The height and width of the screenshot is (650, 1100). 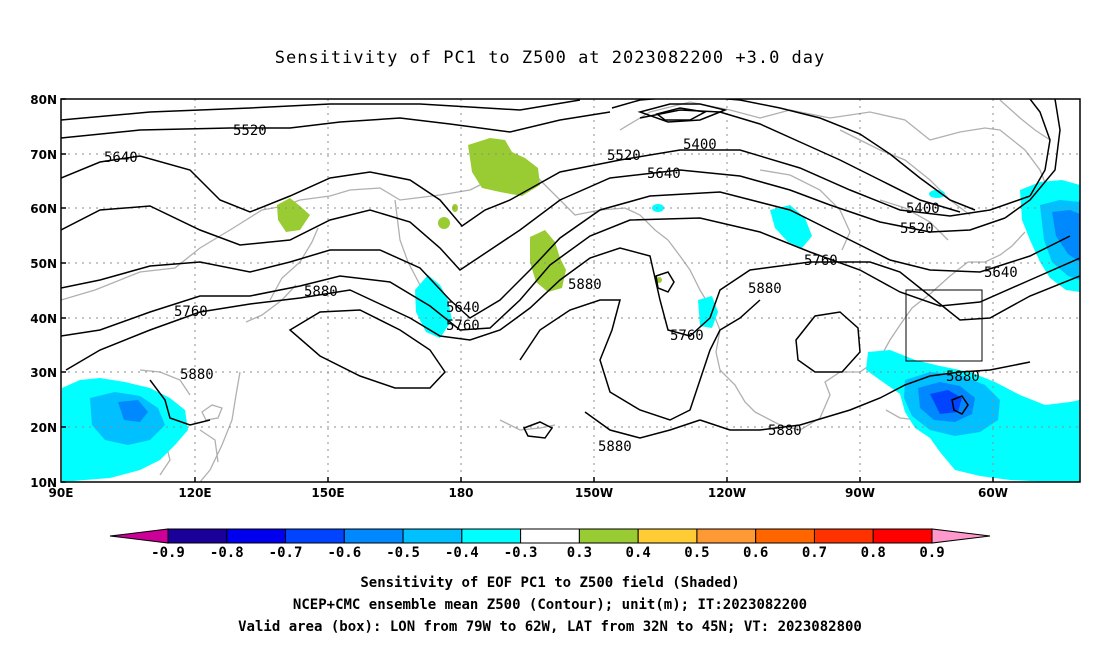 I want to click on lat-label: 30N, so click(x=43, y=373).